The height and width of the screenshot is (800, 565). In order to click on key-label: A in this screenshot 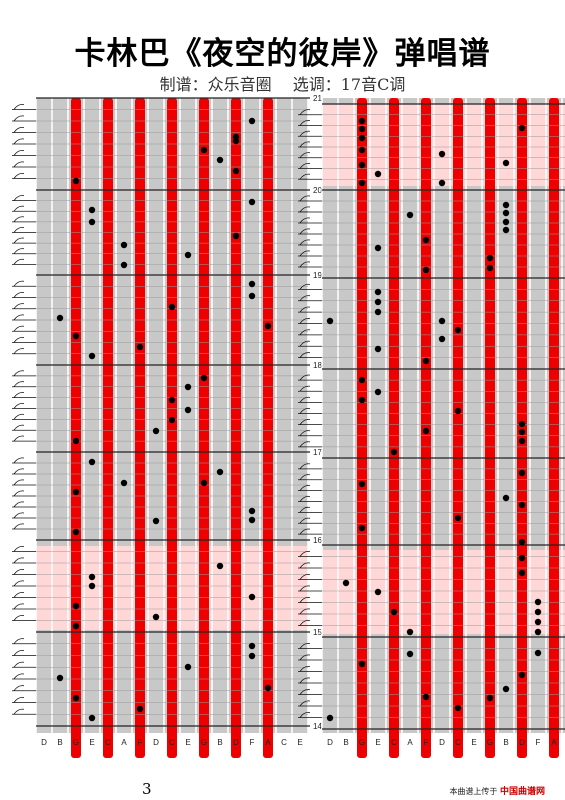, I will do `click(124, 742)`.